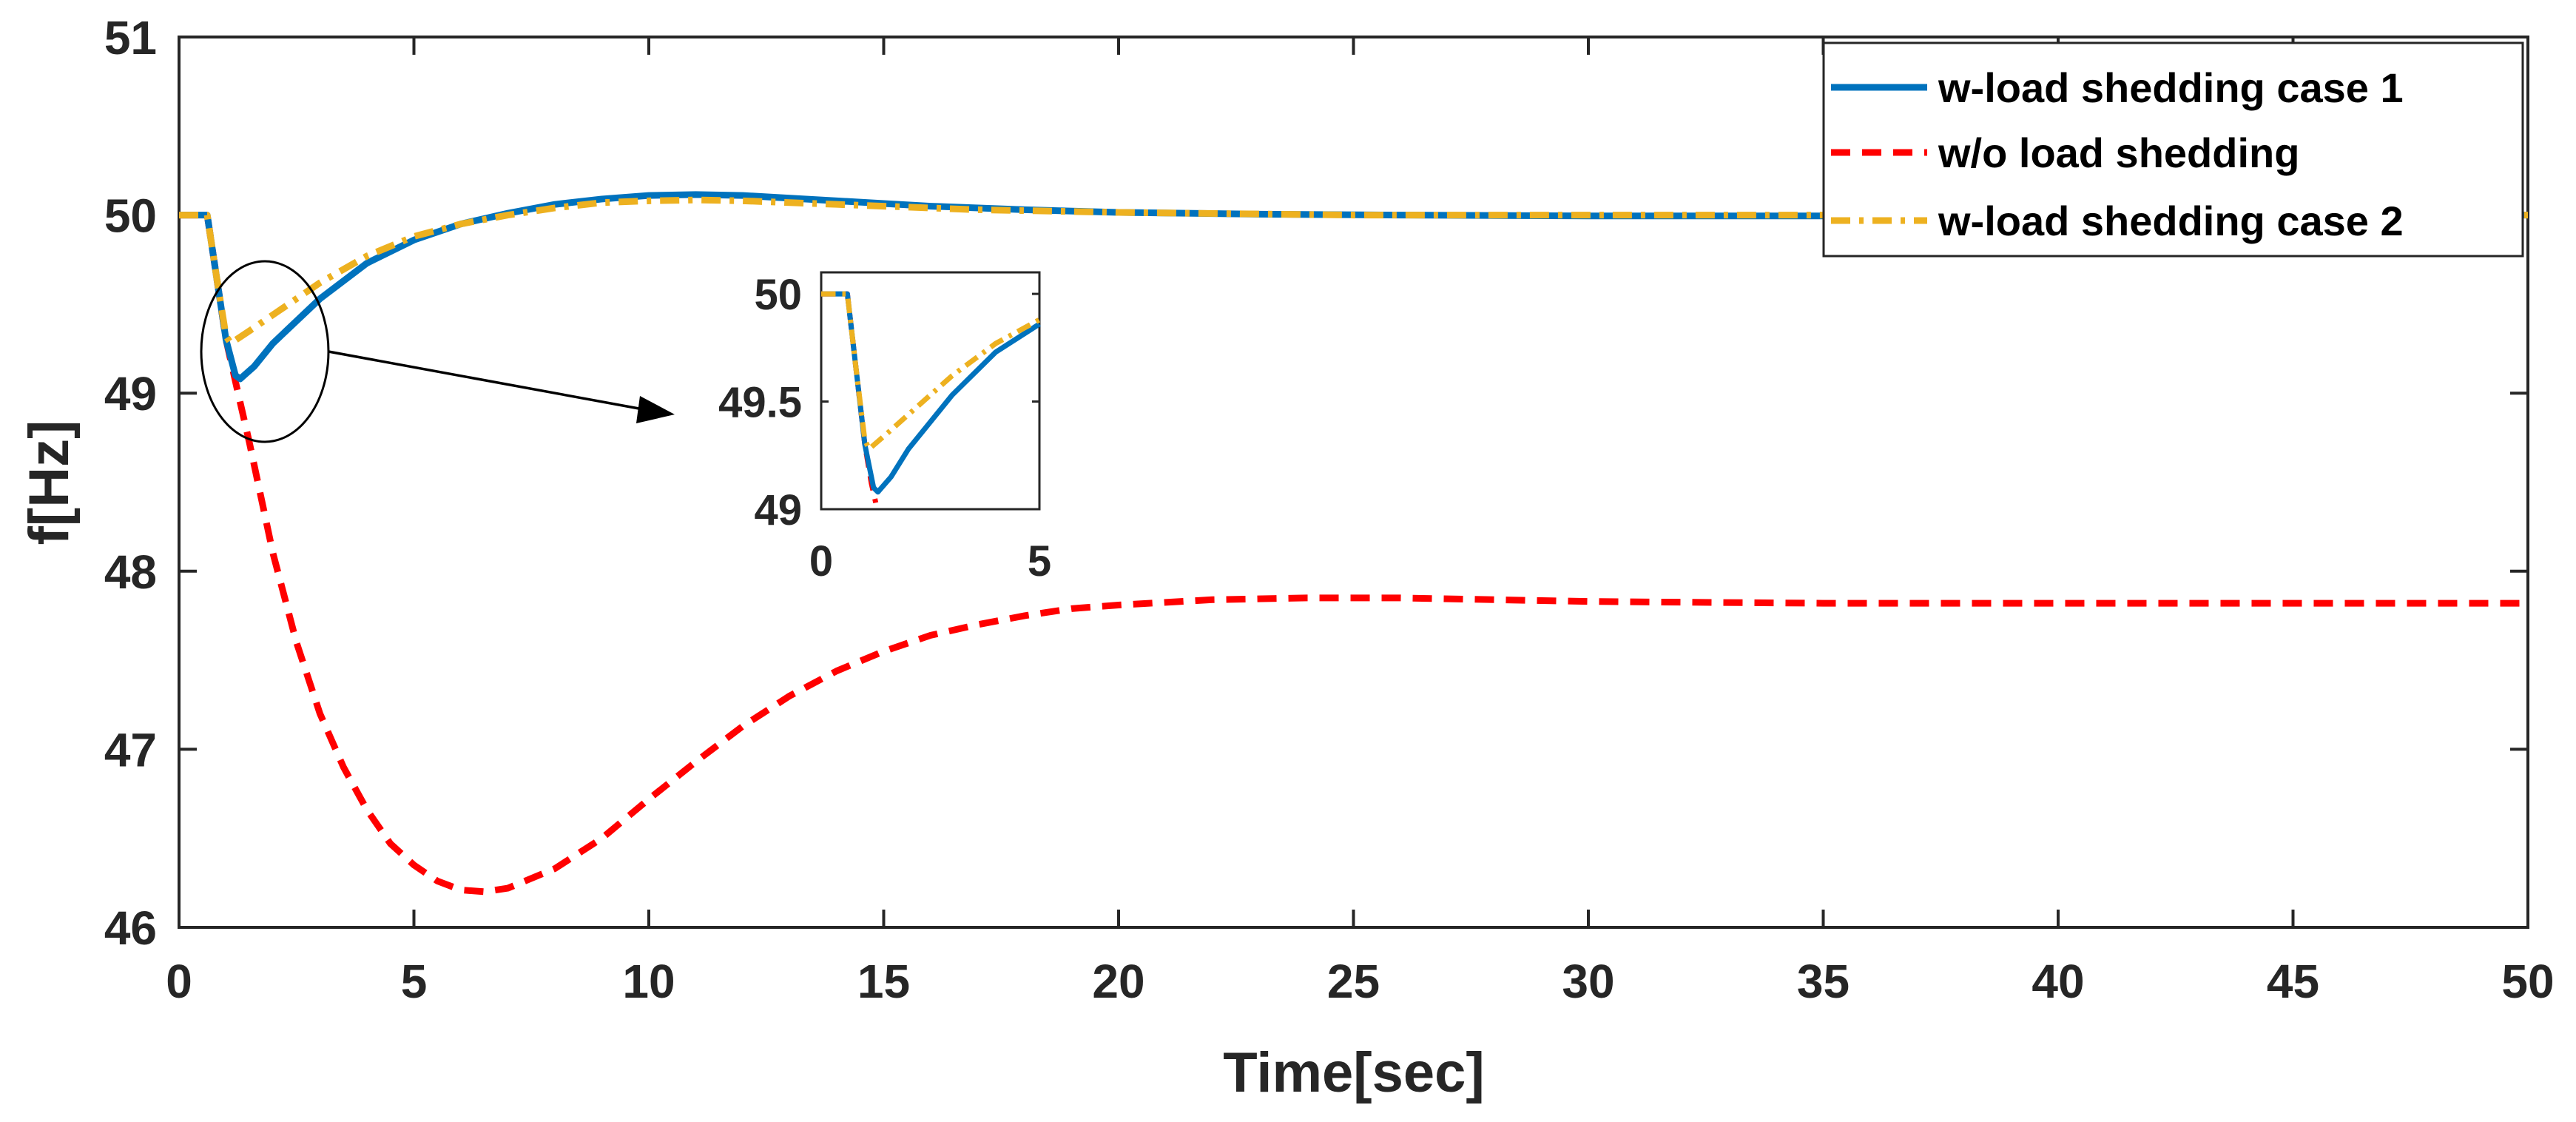 The height and width of the screenshot is (1122, 2576). Describe the element at coordinates (1823, 981) in the screenshot. I see `main-x-tick-label: 35` at that location.